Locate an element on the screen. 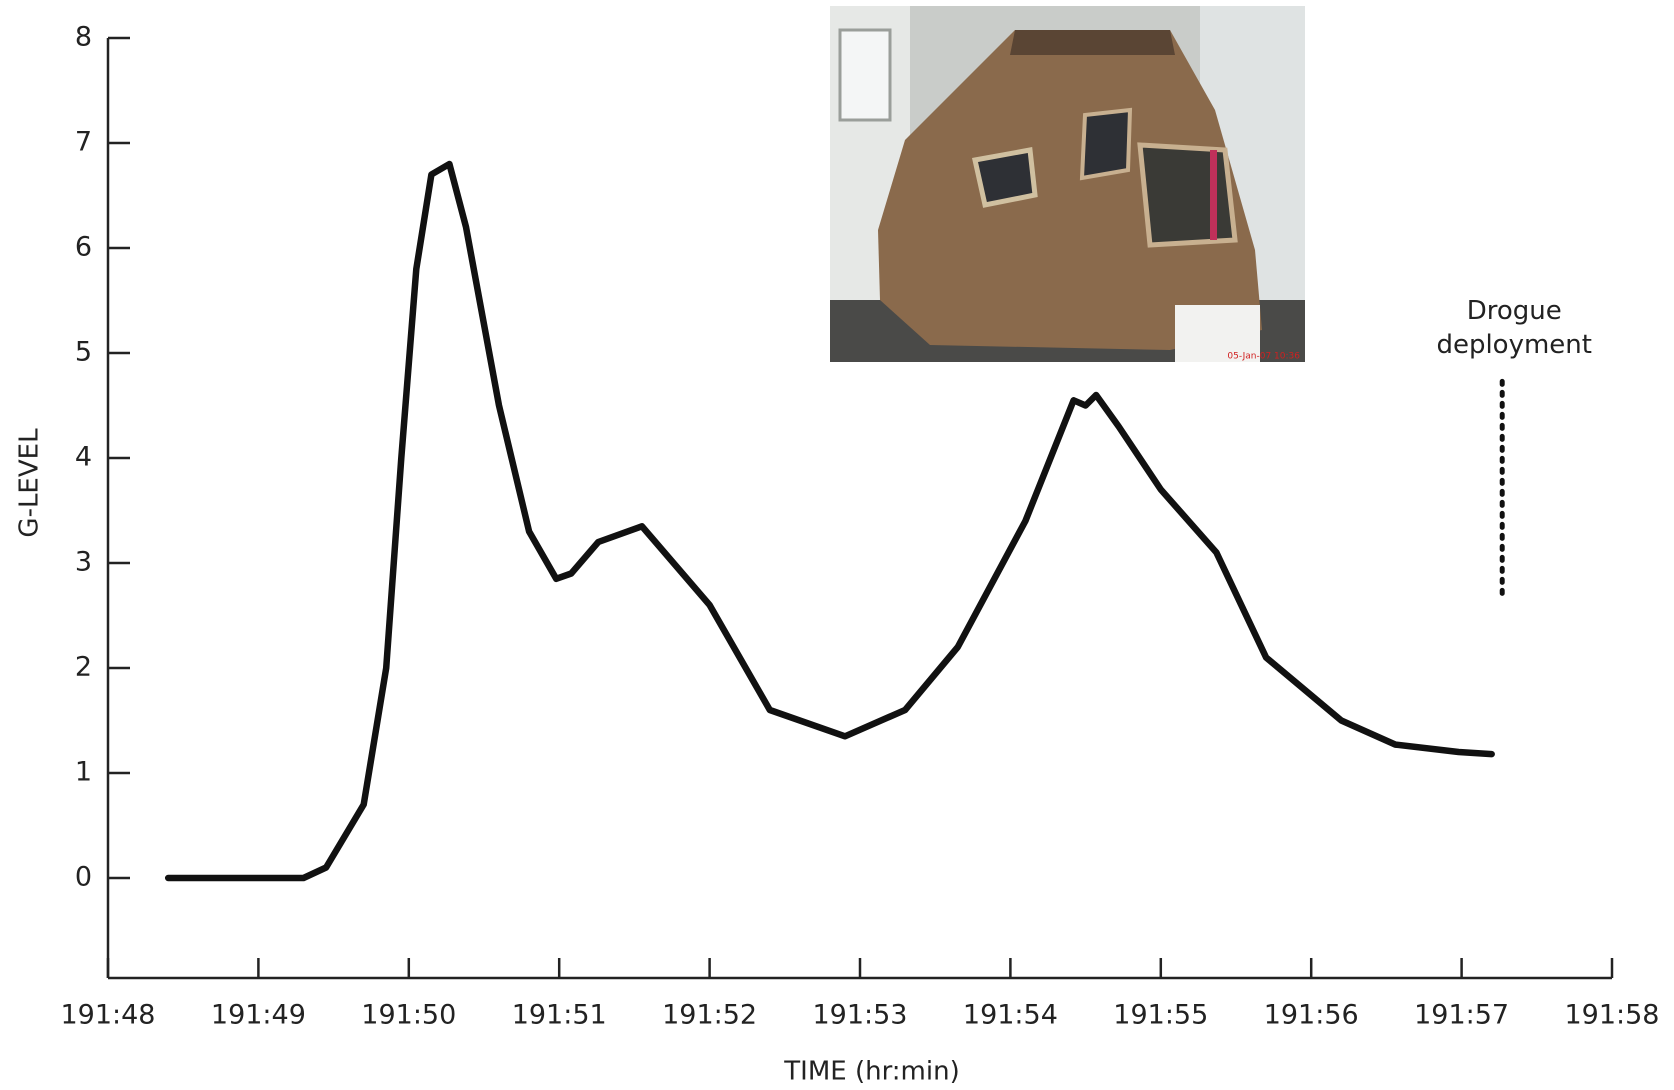 This screenshot has height=1090, width=1674. x-tick-label: 191:58 is located at coordinates (1612, 1015).